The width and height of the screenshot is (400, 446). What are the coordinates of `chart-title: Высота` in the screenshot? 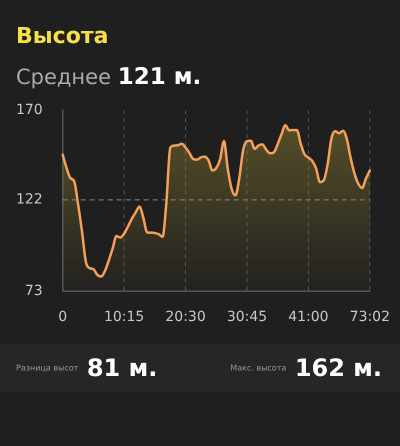 It's located at (62, 36).